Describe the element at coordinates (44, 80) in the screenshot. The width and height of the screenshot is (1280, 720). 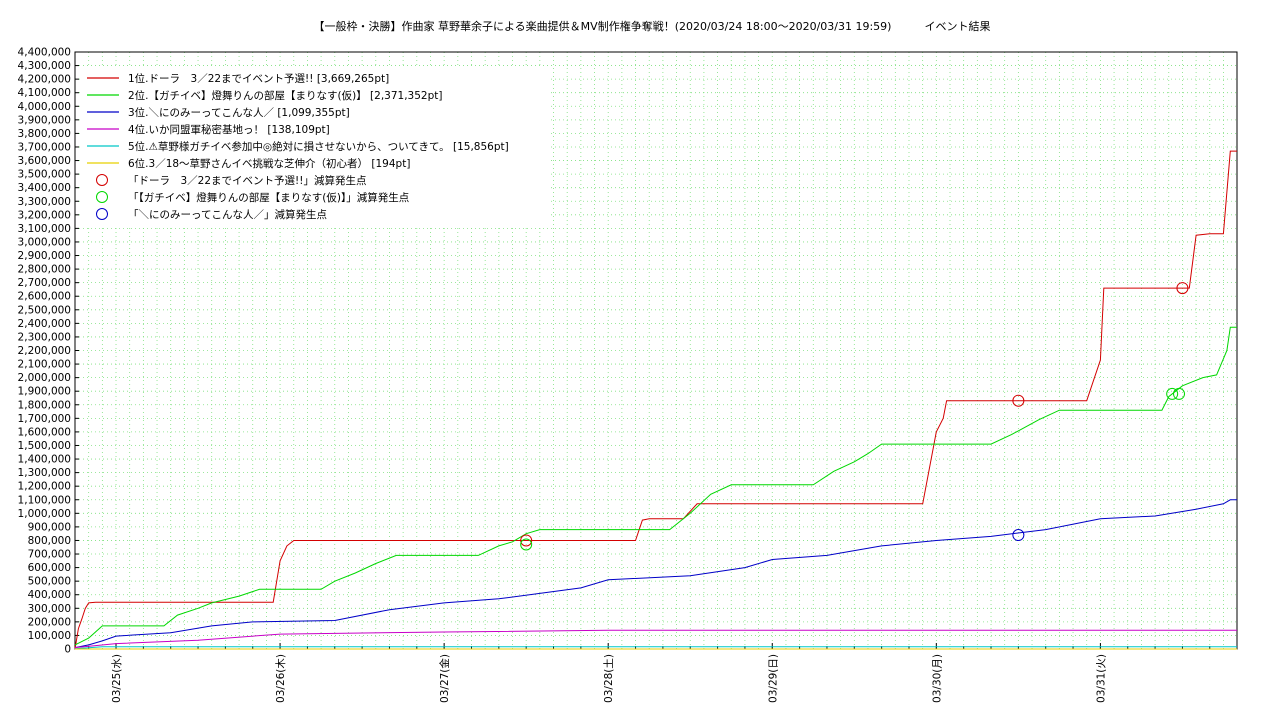
I see `y-tick-label: 4,200,000` at that location.